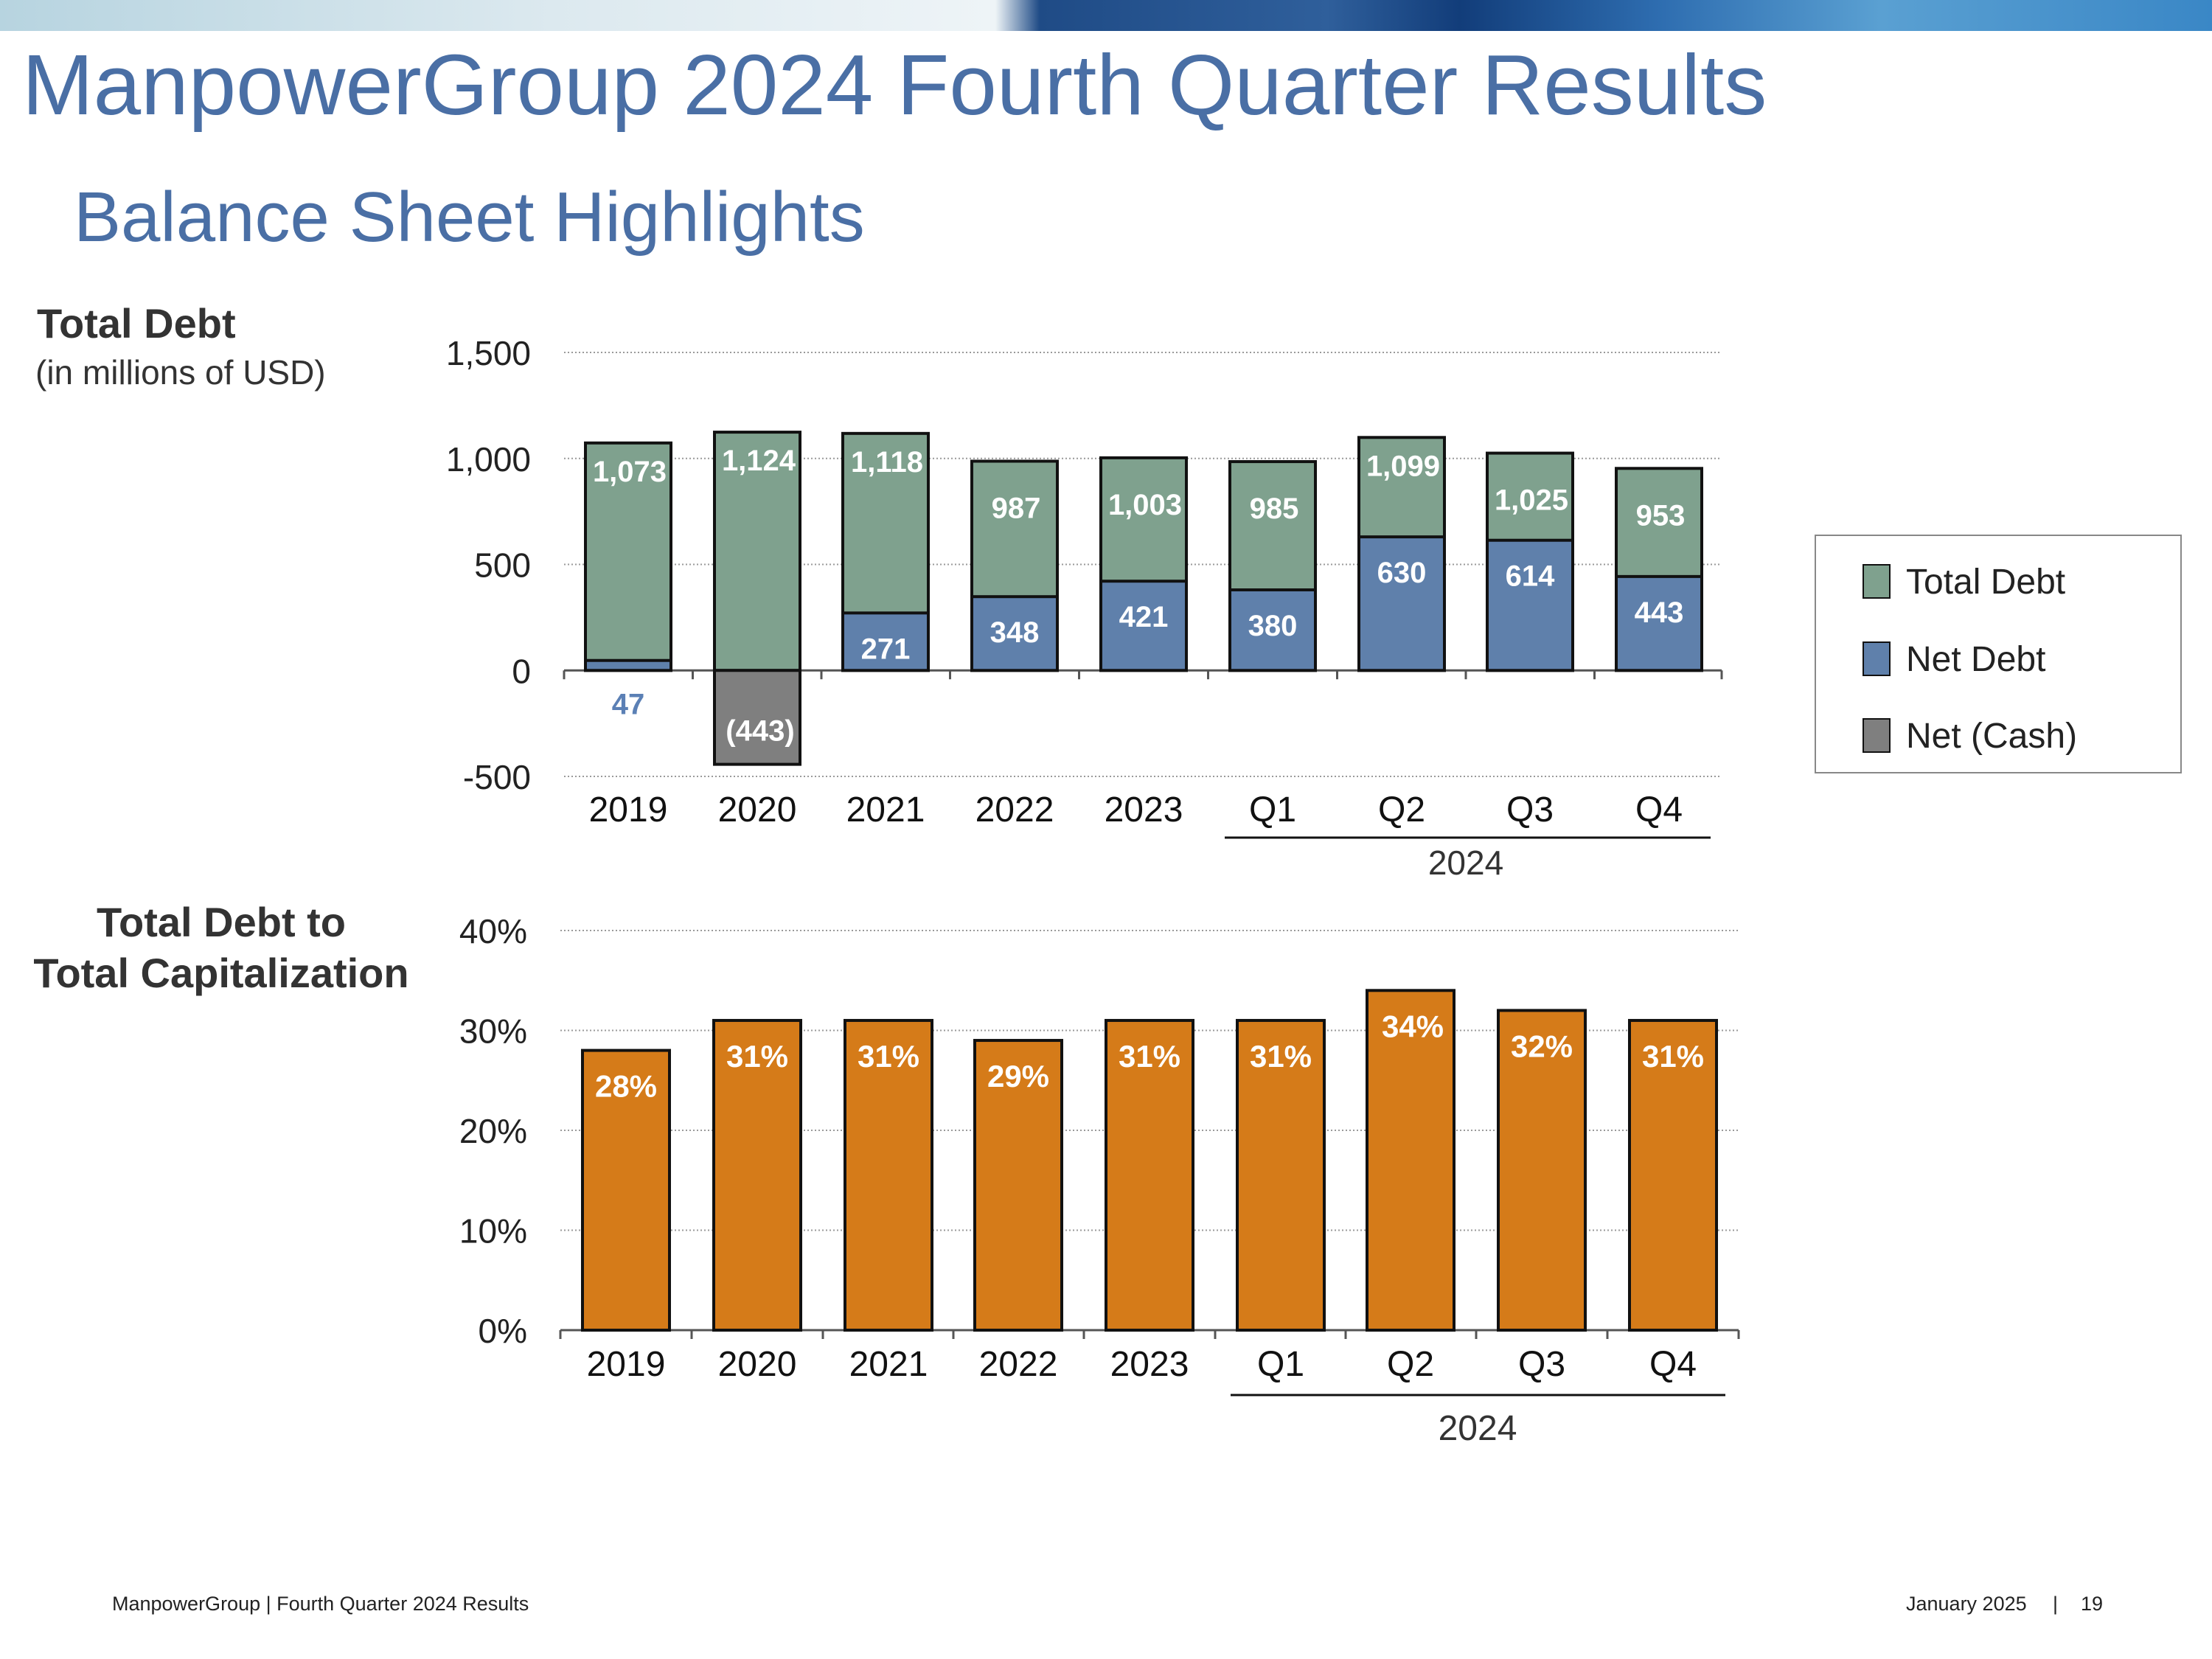  What do you see at coordinates (1661, 515) in the screenshot?
I see `total-debt-value-label: 953` at bounding box center [1661, 515].